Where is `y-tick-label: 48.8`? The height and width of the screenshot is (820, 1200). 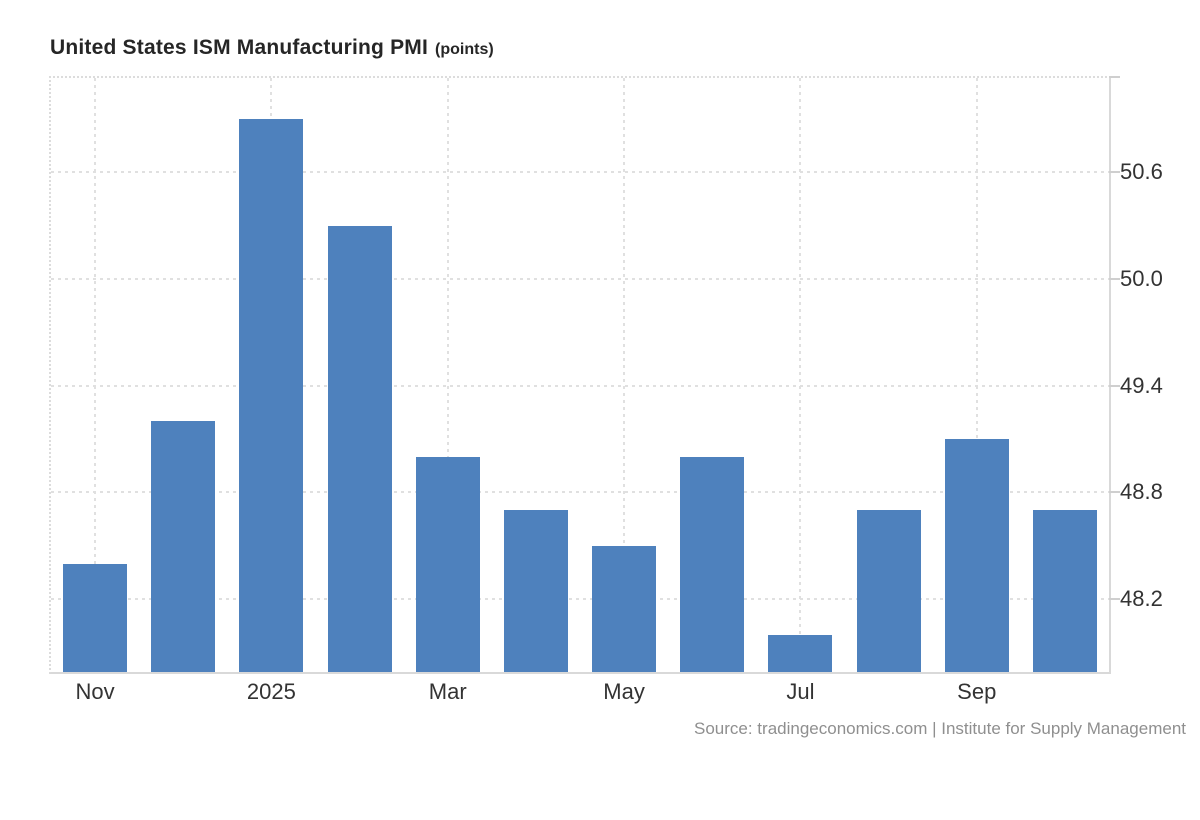
y-tick-label: 48.8 is located at coordinates (1141, 492).